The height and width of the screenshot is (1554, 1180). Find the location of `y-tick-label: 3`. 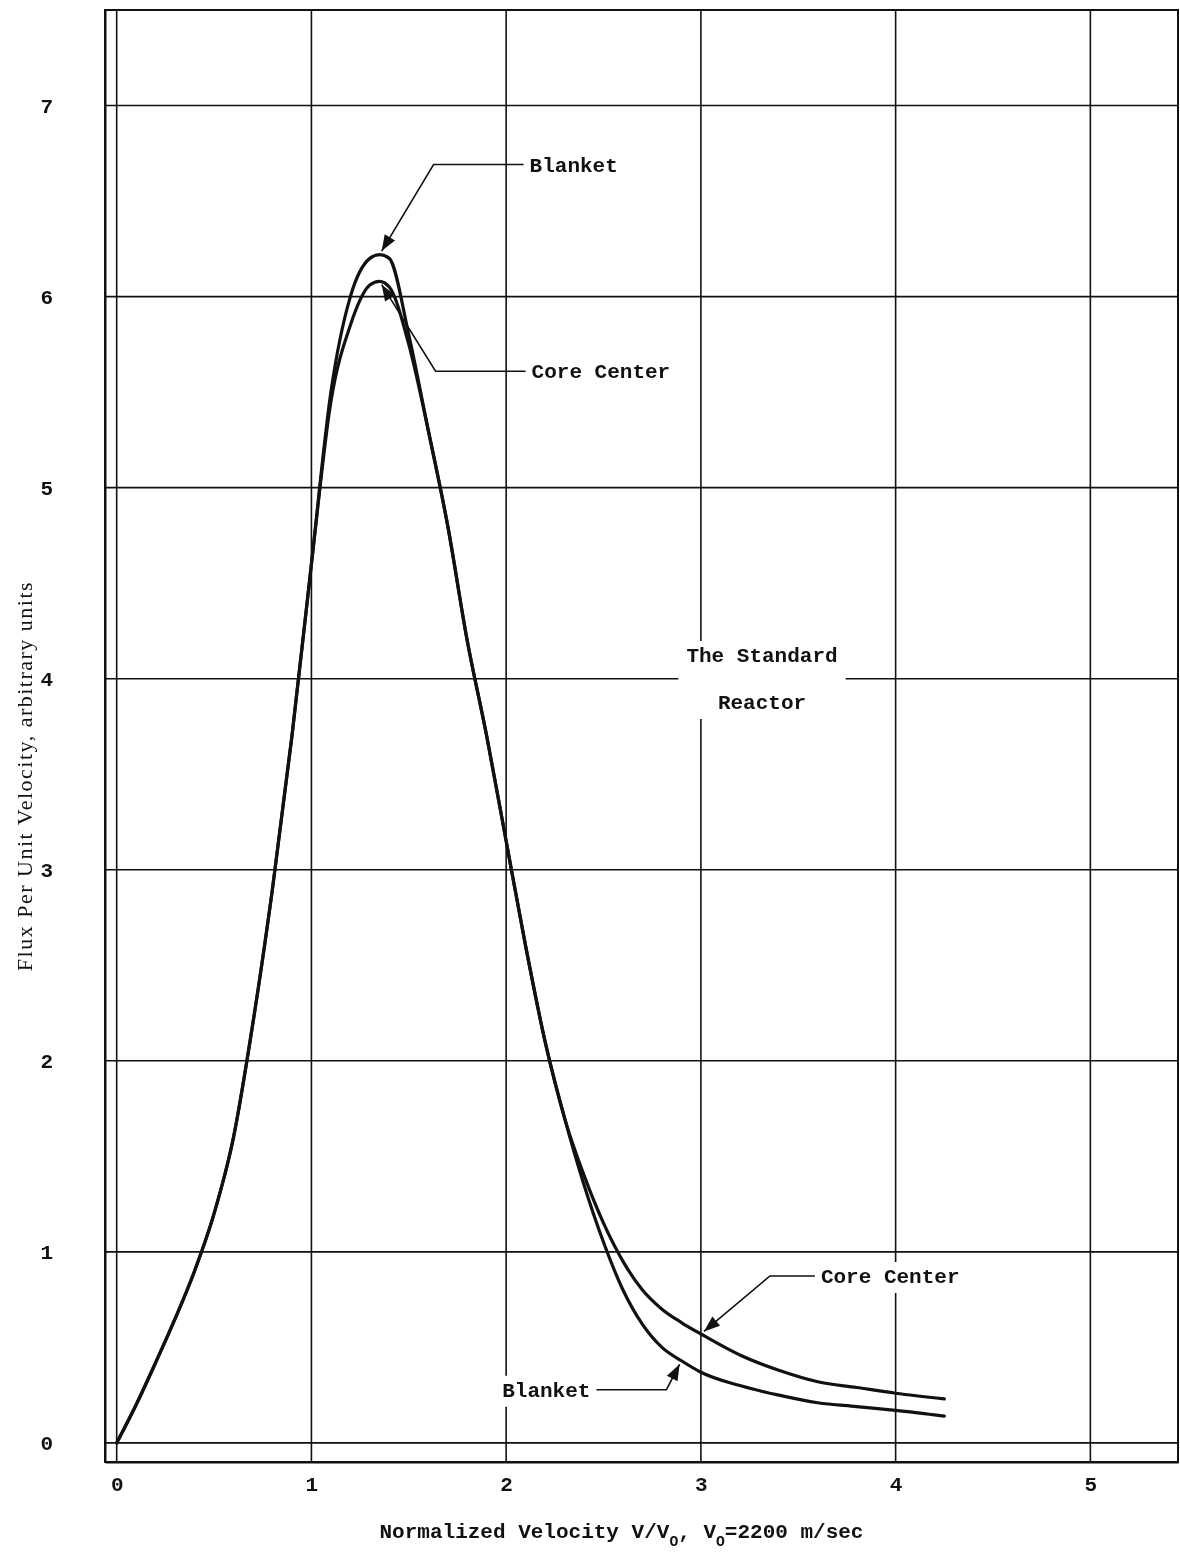

y-tick-label: 3 is located at coordinates (46, 871).